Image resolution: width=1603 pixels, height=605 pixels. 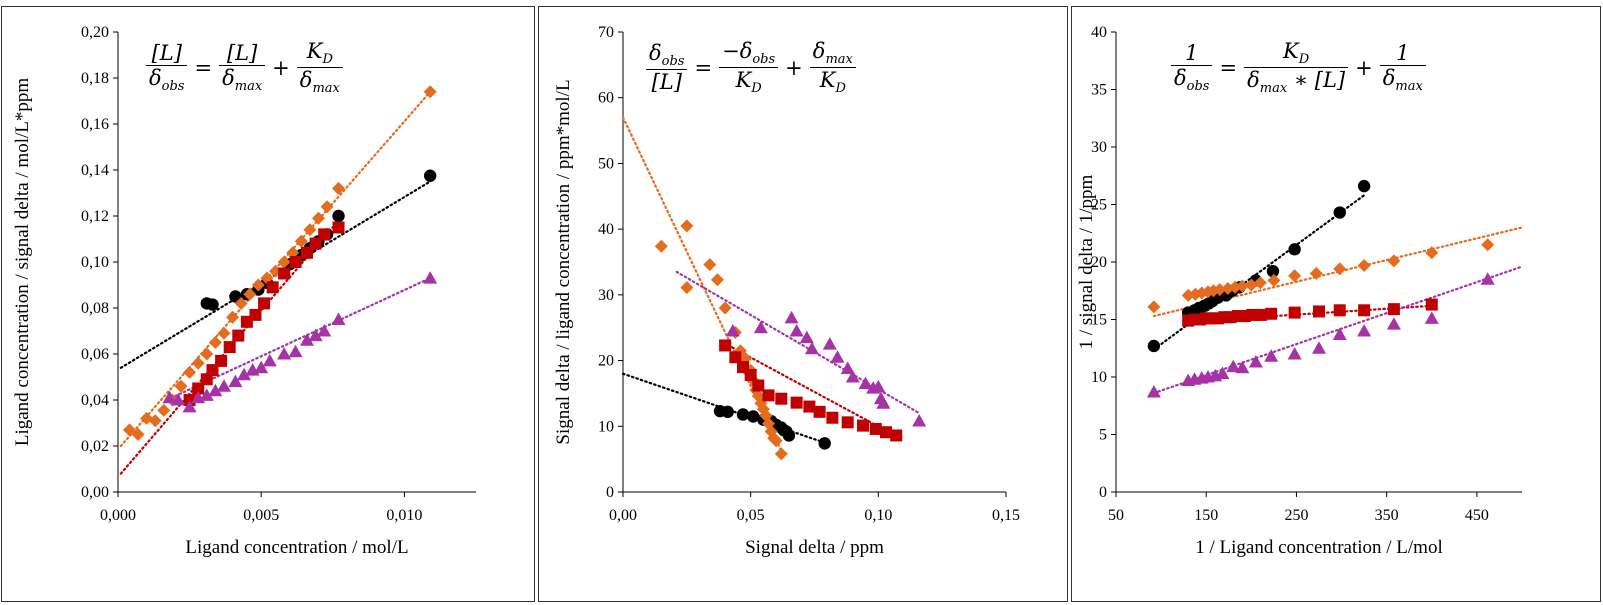 What do you see at coordinates (242, 53) in the screenshot?
I see `equation-num: [L]` at bounding box center [242, 53].